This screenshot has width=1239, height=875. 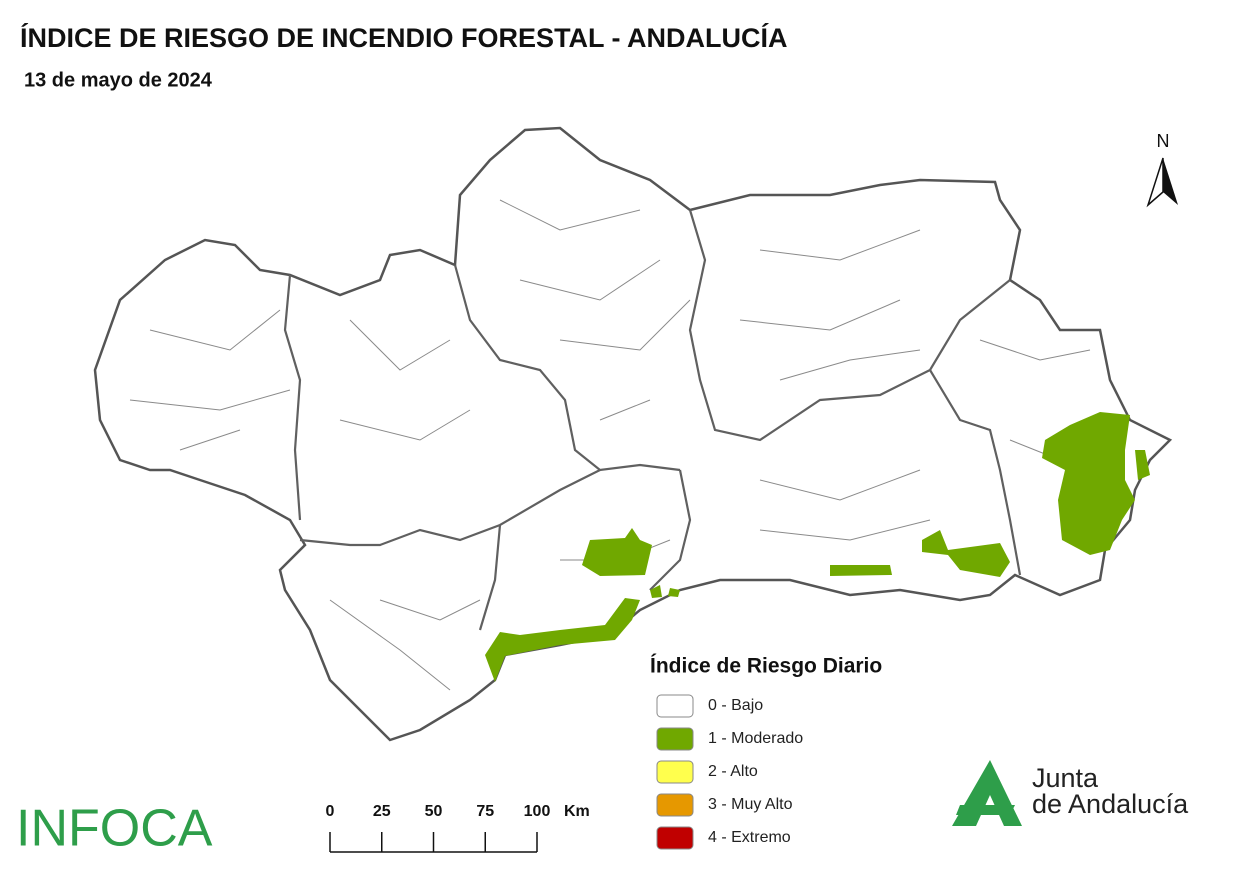 What do you see at coordinates (458, 828) in the screenshot?
I see `scale-bar: 0 25 50 75 100 Km` at bounding box center [458, 828].